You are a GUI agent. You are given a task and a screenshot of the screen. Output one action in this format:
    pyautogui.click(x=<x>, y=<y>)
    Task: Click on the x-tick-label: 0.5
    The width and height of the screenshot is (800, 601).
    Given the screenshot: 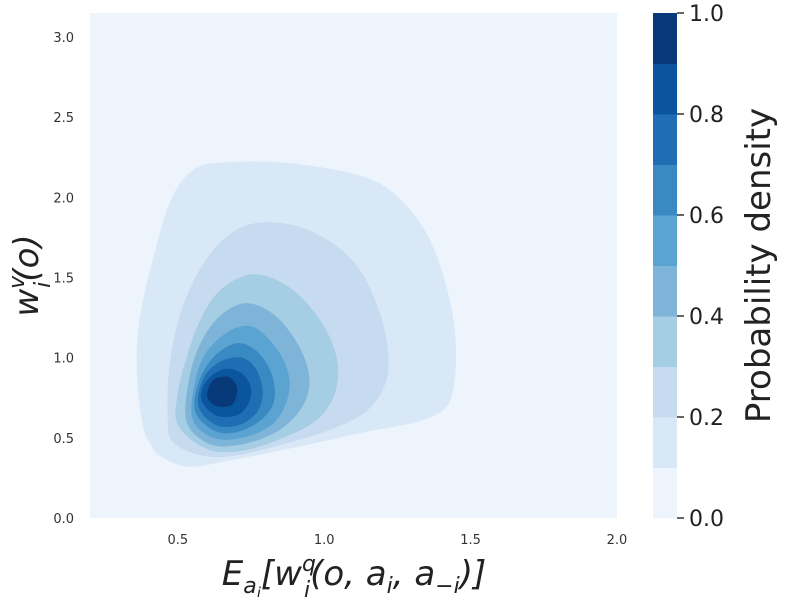 What is the action you would take?
    pyautogui.click(x=177, y=540)
    